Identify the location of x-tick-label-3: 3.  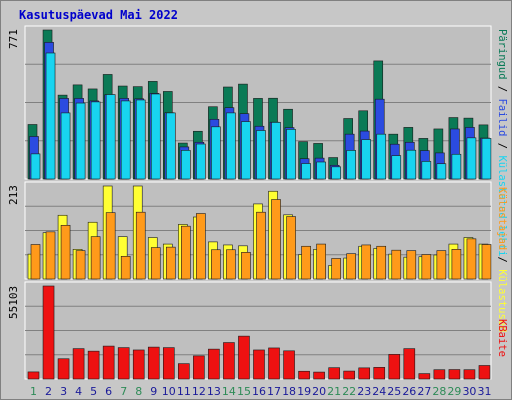
(63, 391).